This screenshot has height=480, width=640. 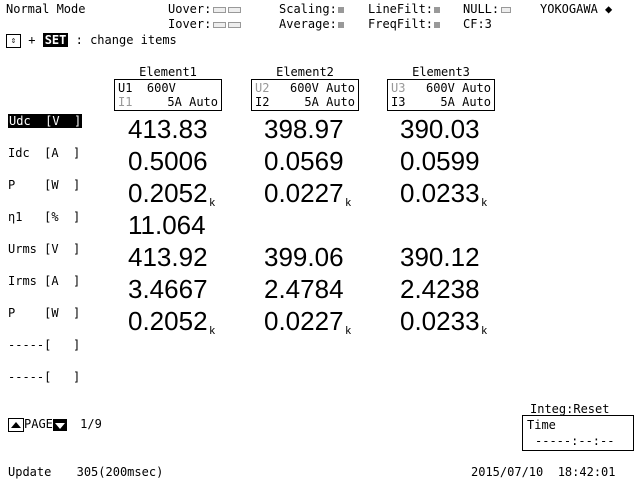 What do you see at coordinates (220, 9) in the screenshot?
I see `uover-box-icon` at bounding box center [220, 9].